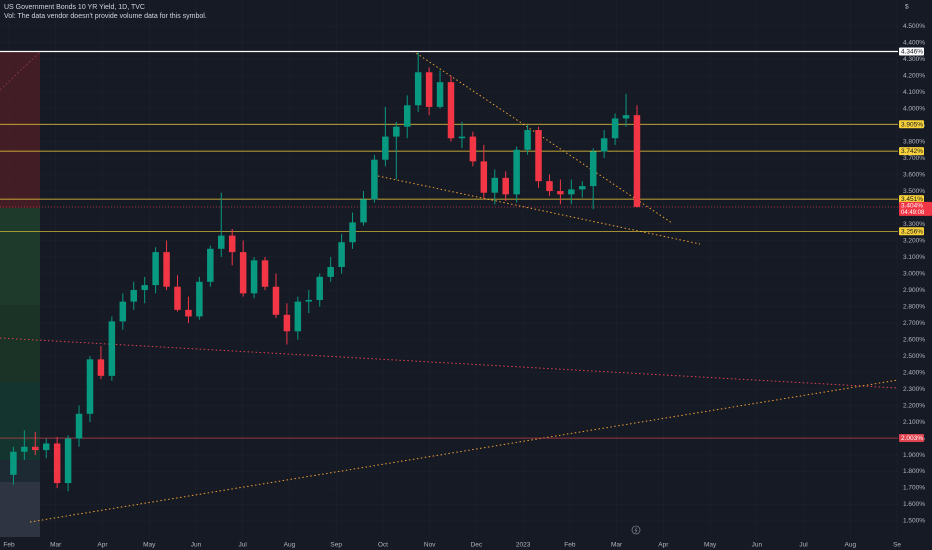  Describe the element at coordinates (914, 26) in the screenshot. I see `y-tick-label: 4.500%` at that location.